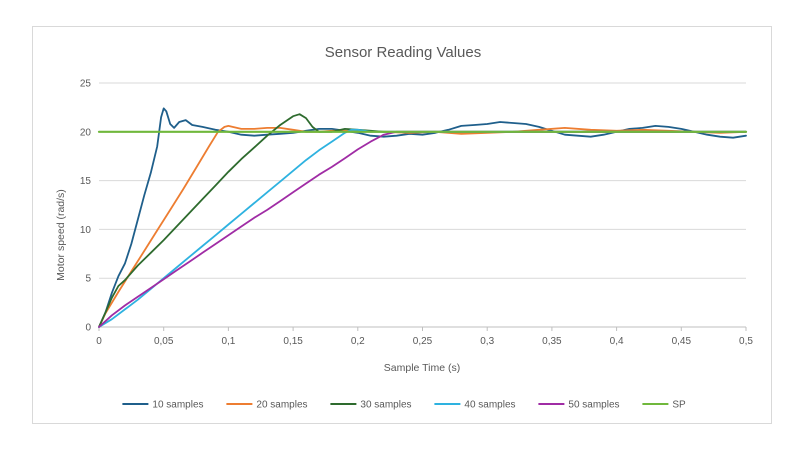 The height and width of the screenshot is (454, 805). What do you see at coordinates (86, 132) in the screenshot?
I see `y-tick-label: 20` at bounding box center [86, 132].